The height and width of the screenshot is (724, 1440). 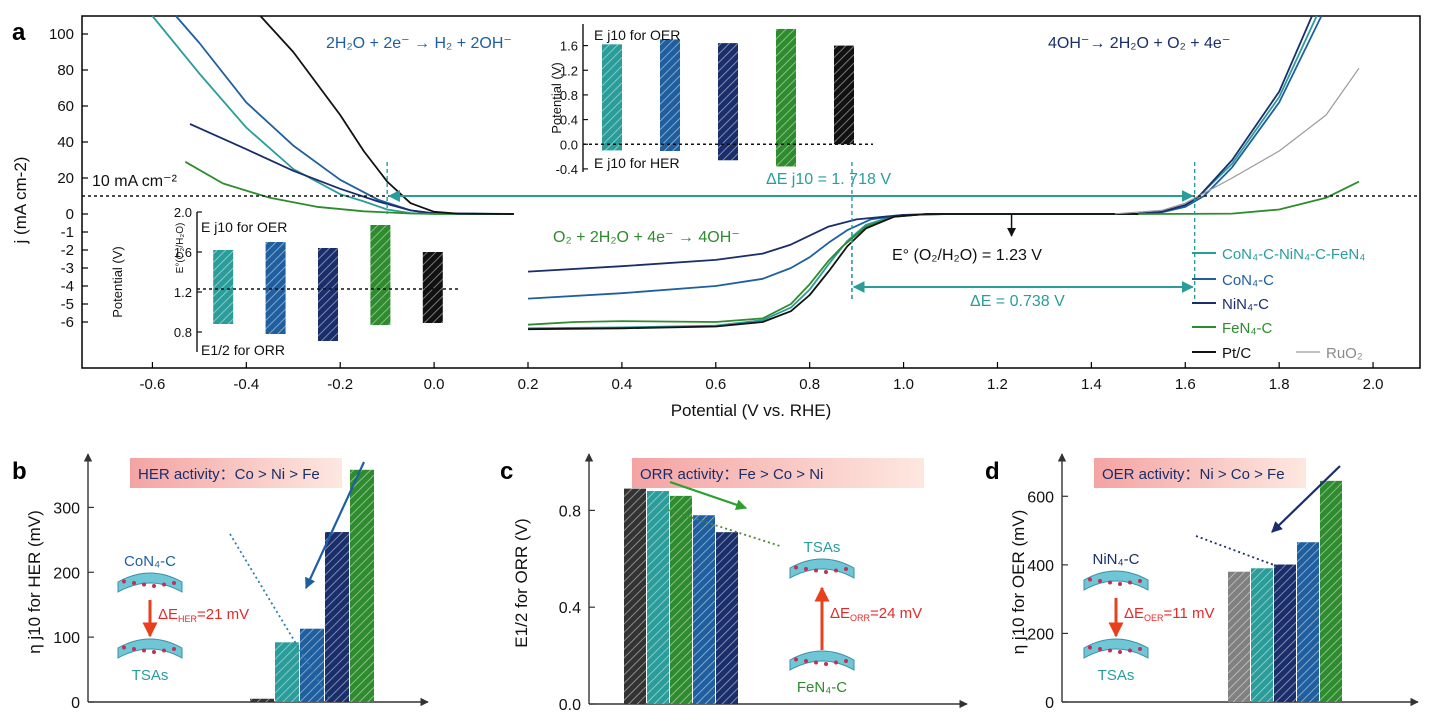 What do you see at coordinates (570, 608) in the screenshot?
I see `y-tick-label: 0.4` at bounding box center [570, 608].